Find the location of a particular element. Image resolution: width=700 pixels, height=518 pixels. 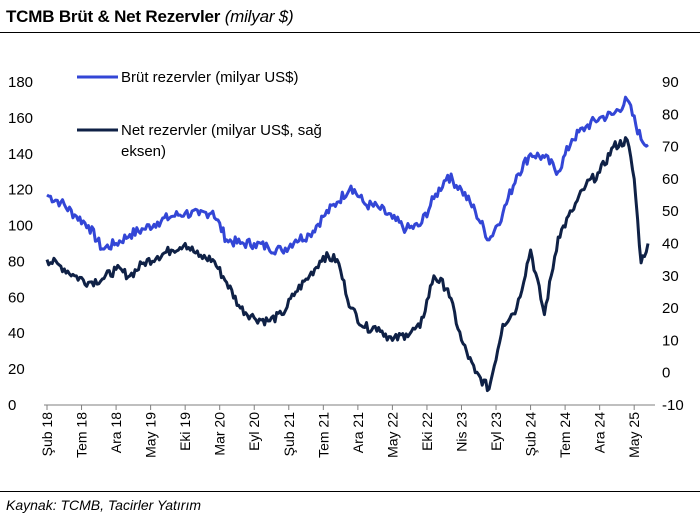

chart-title: TCMB Brüt & Net Rezervler (milyar $) is located at coordinates (150, 17).